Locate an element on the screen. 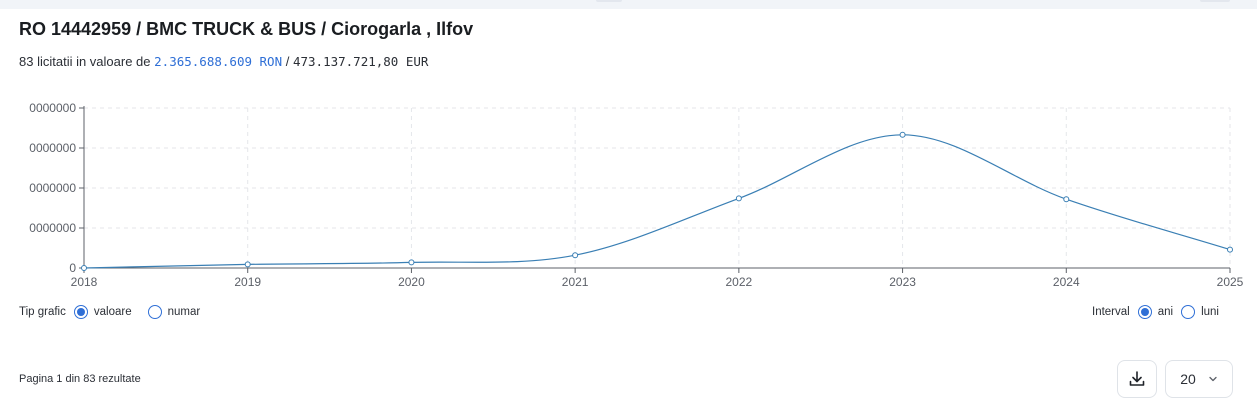  radio-ani is located at coordinates (1144, 312).